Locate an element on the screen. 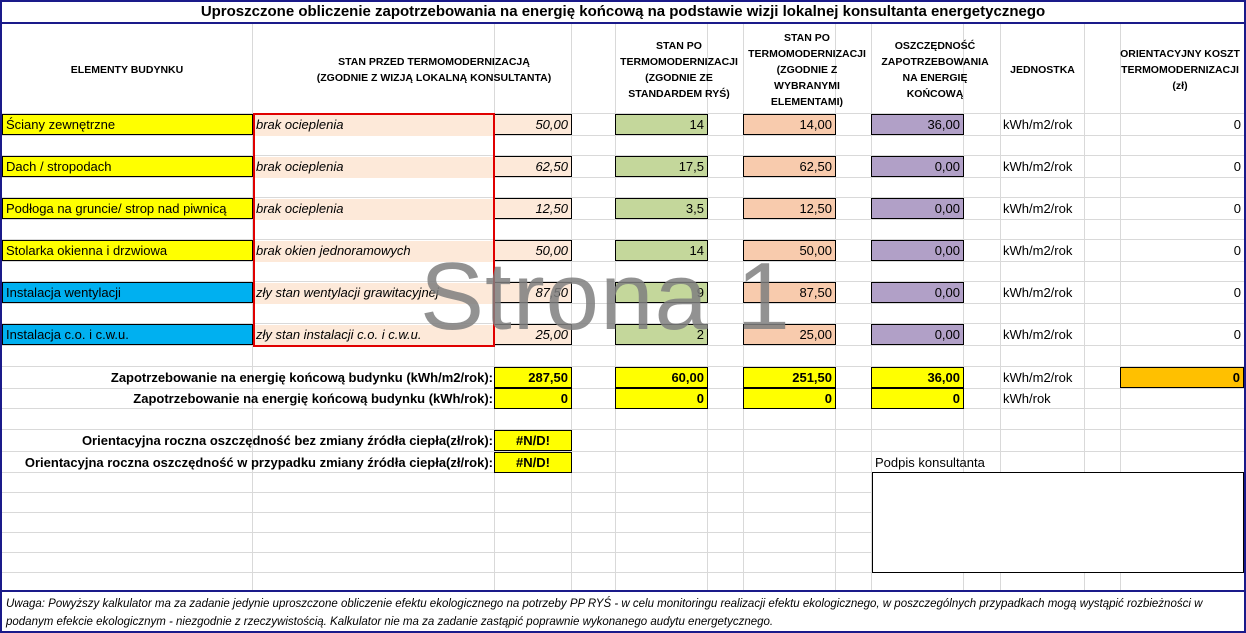 This screenshot has height=633, width=1246. before-value: 62,50 is located at coordinates (533, 166).